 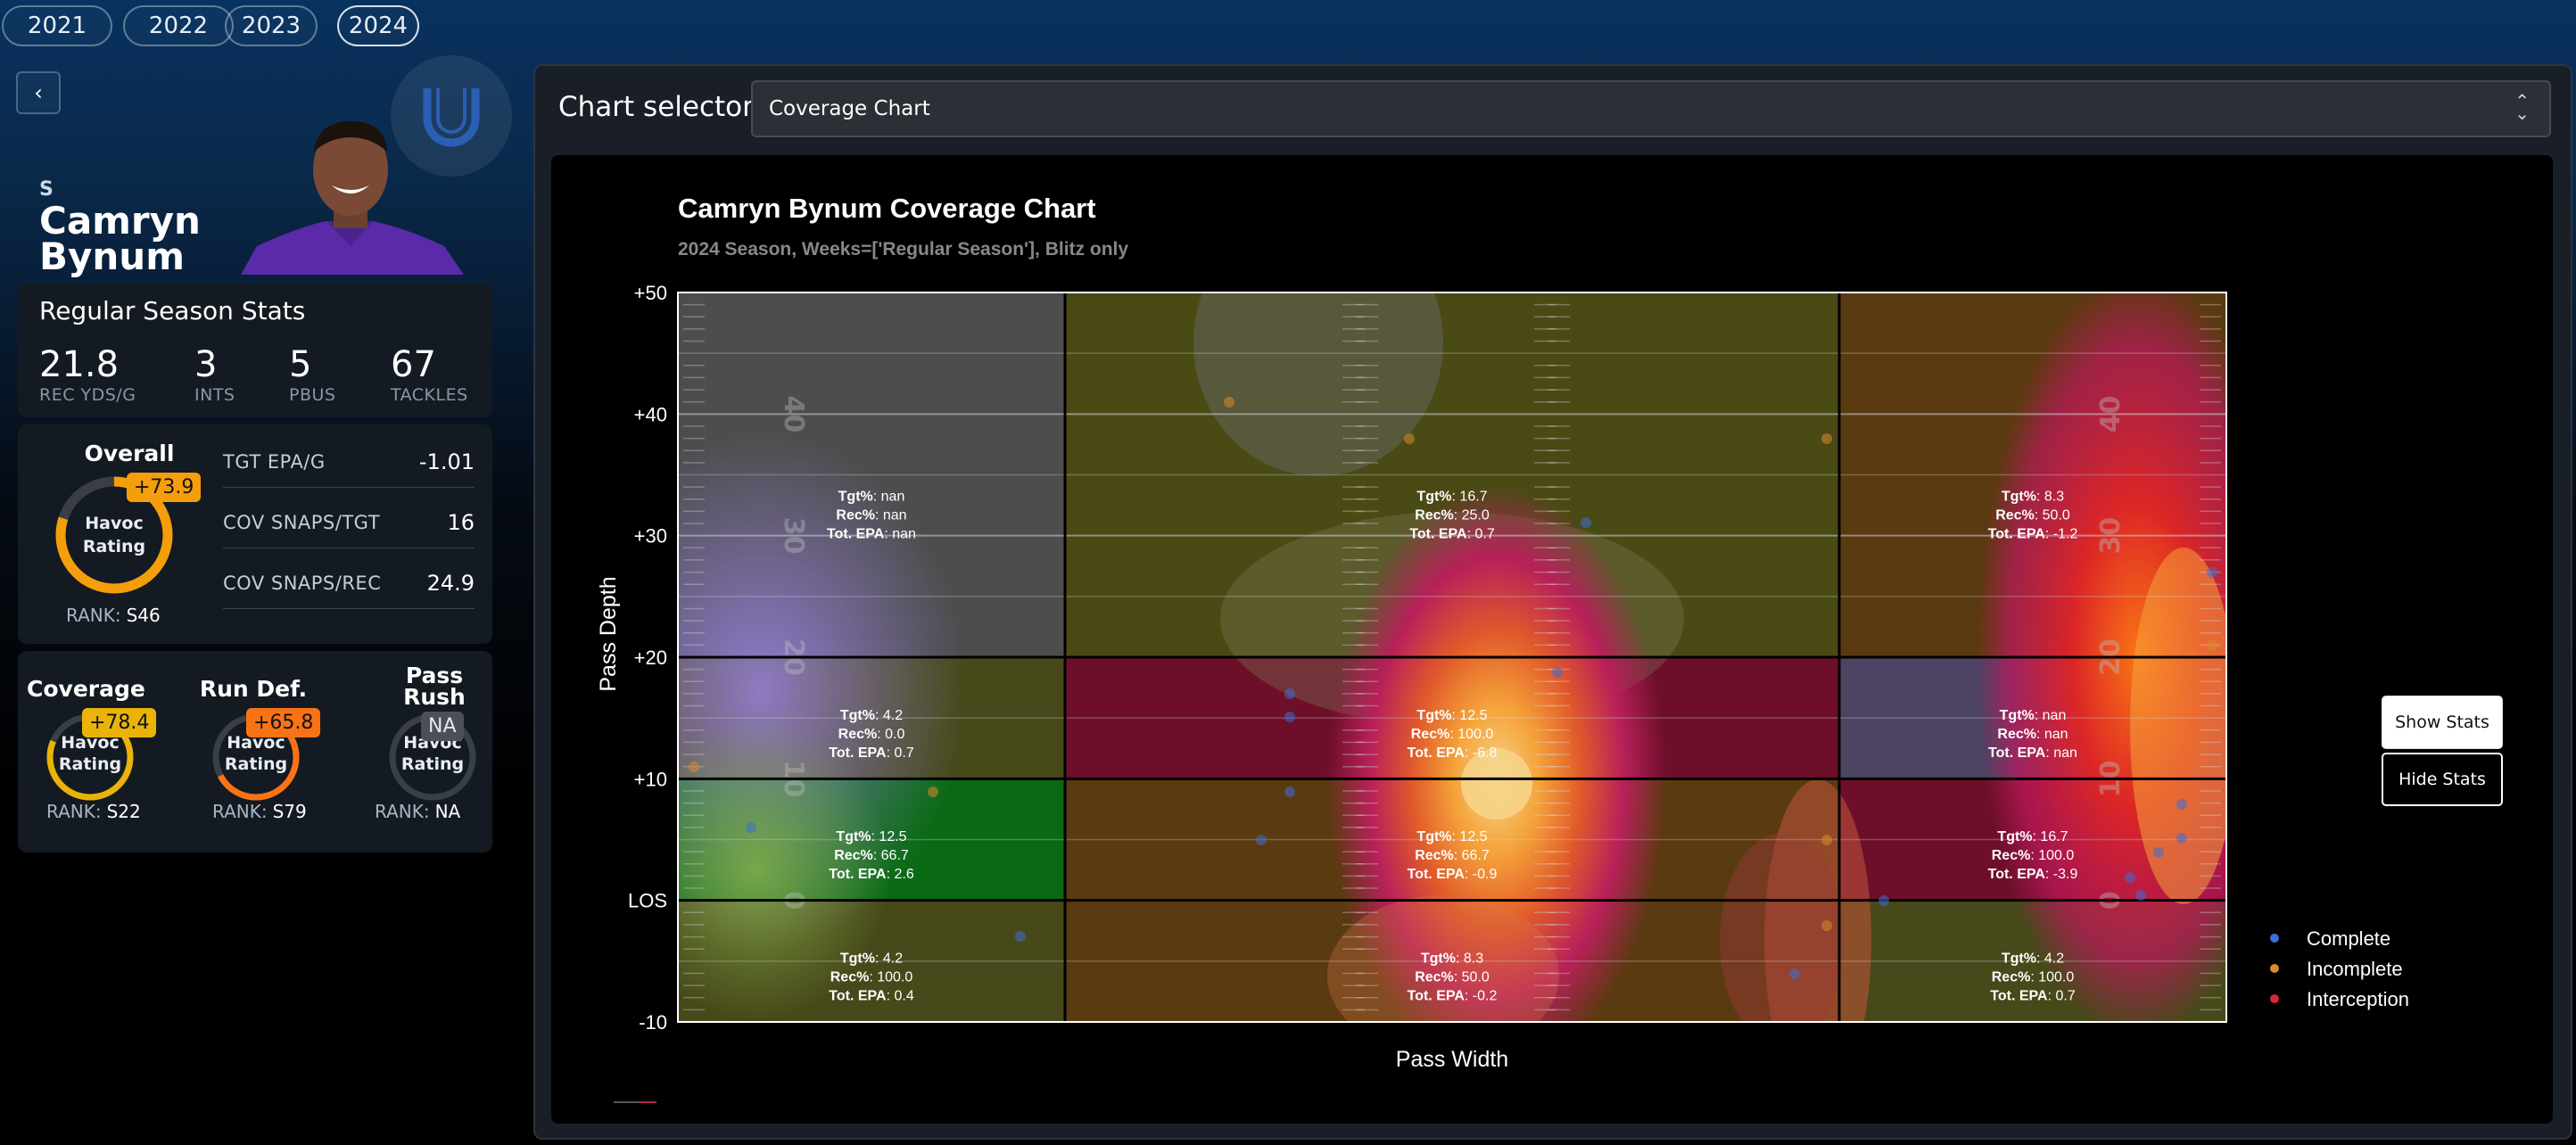 I want to click on run-def-gauge-text-1: Havoc, so click(x=256, y=743).